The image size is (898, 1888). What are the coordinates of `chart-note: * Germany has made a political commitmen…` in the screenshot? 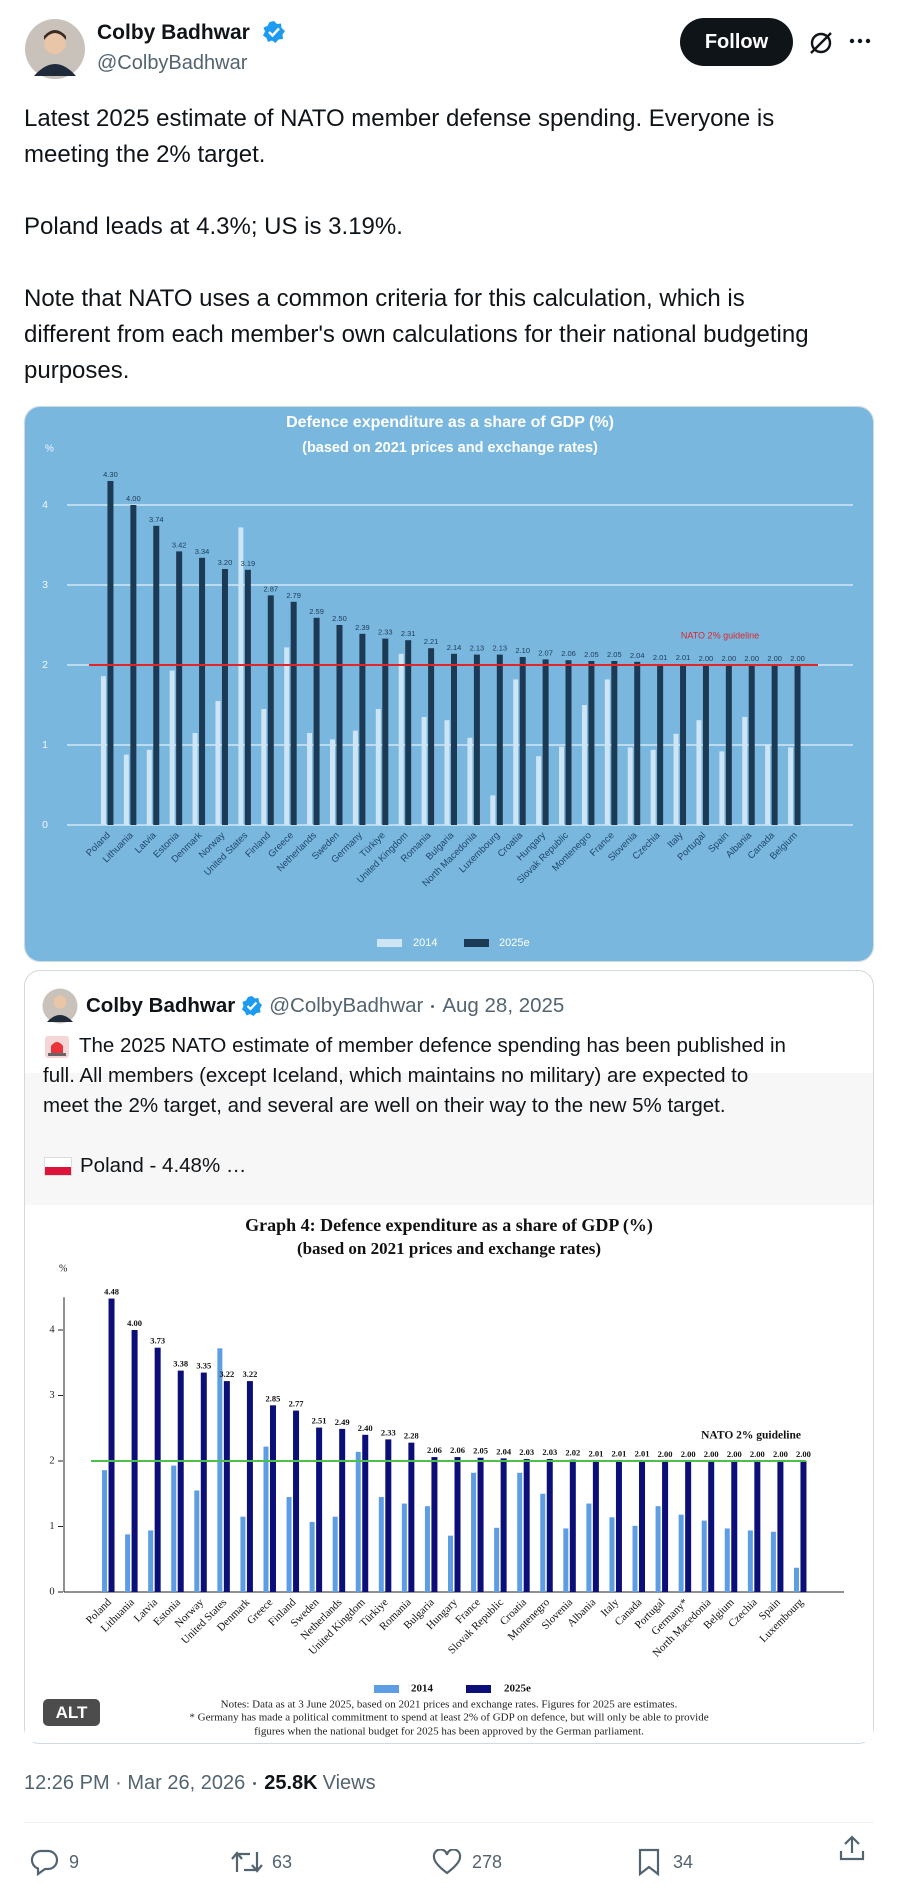 It's located at (448, 1718).